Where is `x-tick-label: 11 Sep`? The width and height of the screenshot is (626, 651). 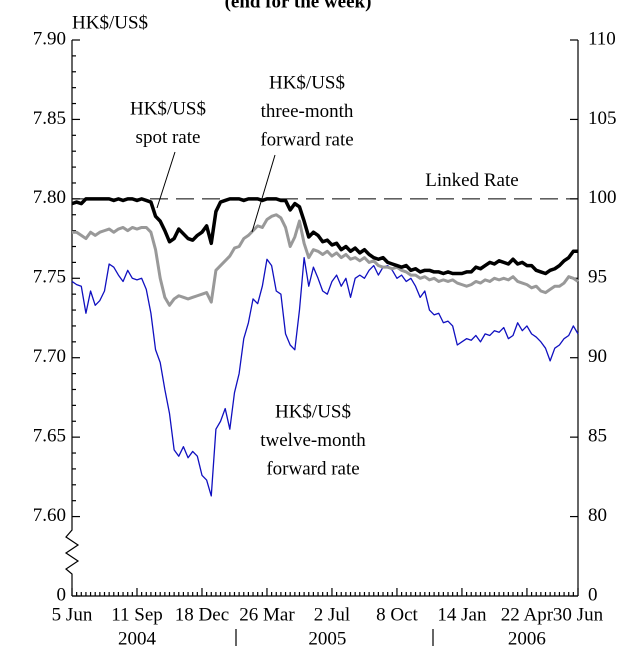 x-tick-label: 11 Sep is located at coordinates (137, 614).